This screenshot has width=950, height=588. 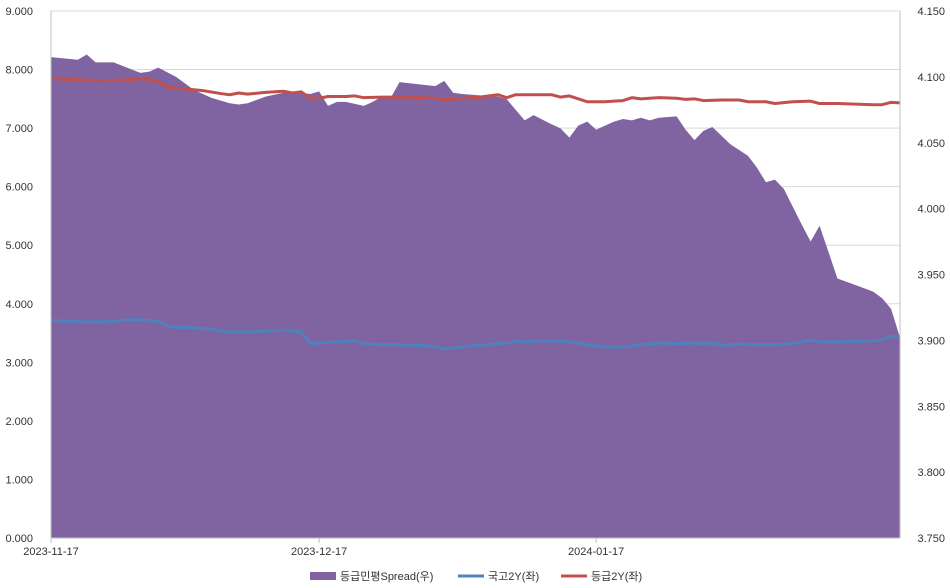 What do you see at coordinates (386, 576) in the screenshot?
I see `legend-label: 등급민평Spread(우)` at bounding box center [386, 576].